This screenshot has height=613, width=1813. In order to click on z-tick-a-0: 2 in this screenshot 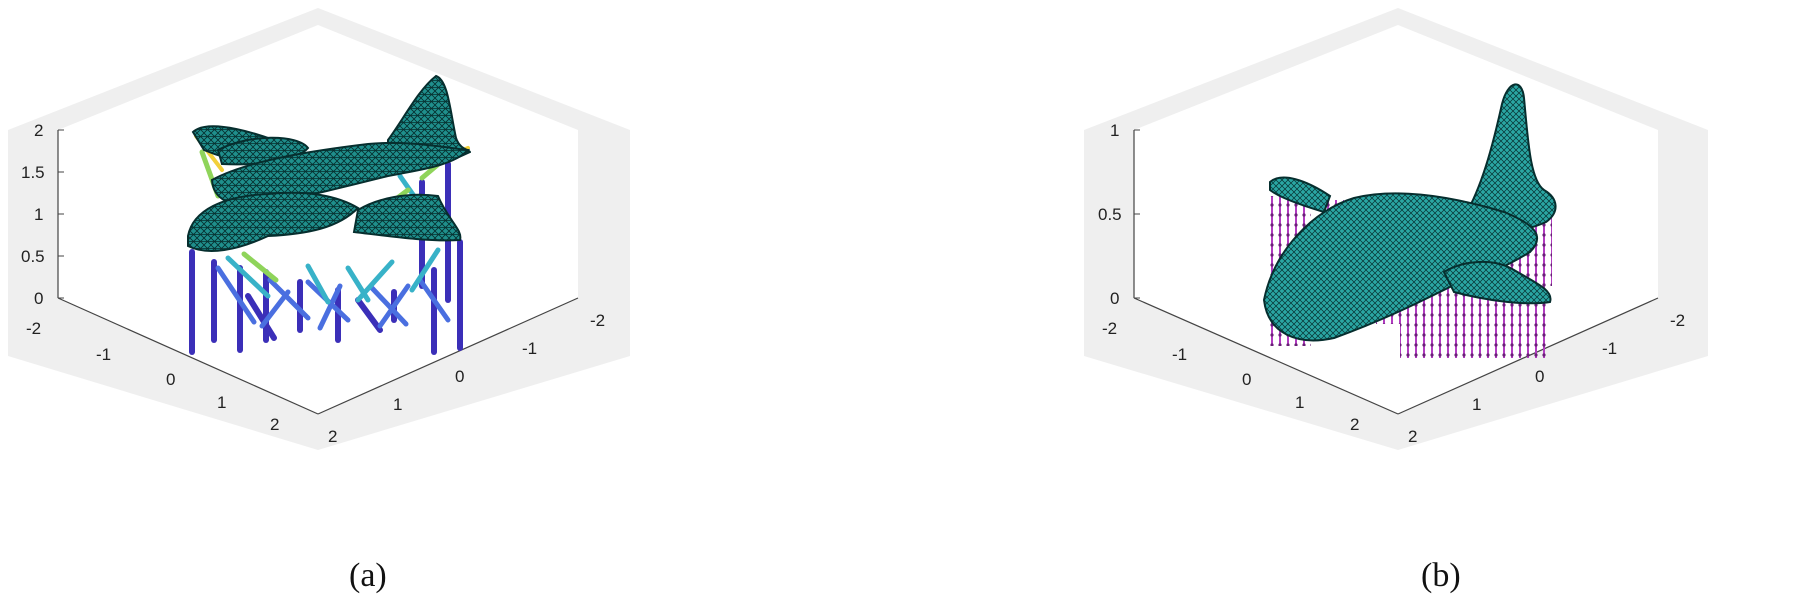, I will do `click(38, 130)`.